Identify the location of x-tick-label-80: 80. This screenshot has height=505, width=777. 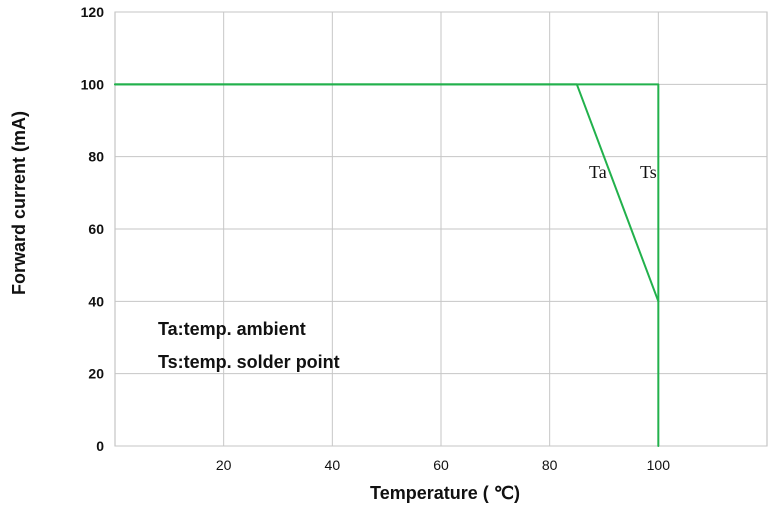
(550, 465).